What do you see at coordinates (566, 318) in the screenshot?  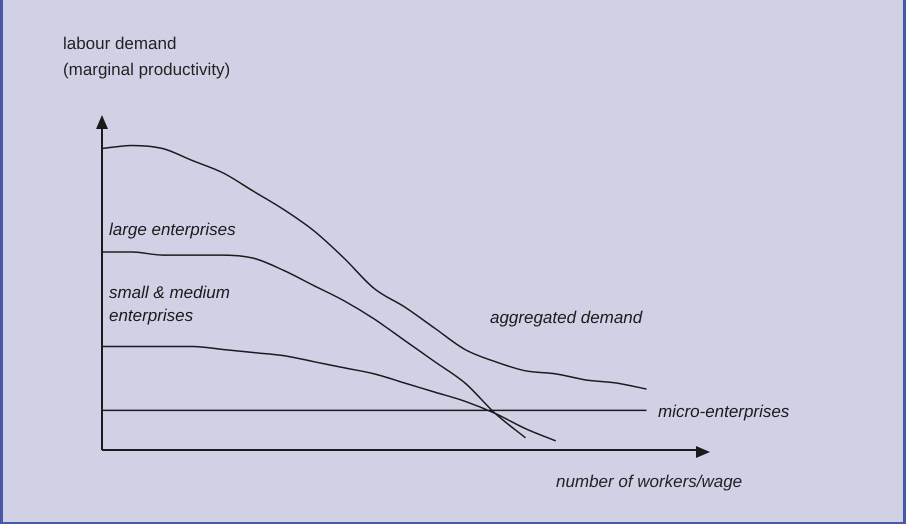 I see `series-label: aggregated demand` at bounding box center [566, 318].